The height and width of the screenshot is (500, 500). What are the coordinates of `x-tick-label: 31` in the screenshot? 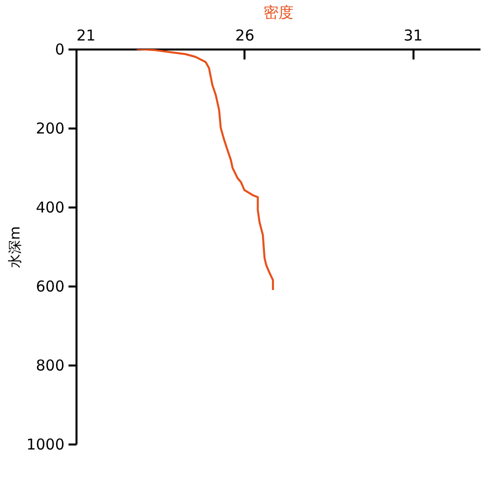 It's located at (413, 35).